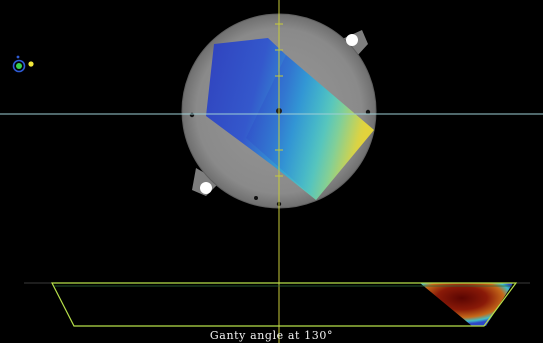  Describe the element at coordinates (23, 64) in the screenshot. I see `orientation-marker-icon` at that location.